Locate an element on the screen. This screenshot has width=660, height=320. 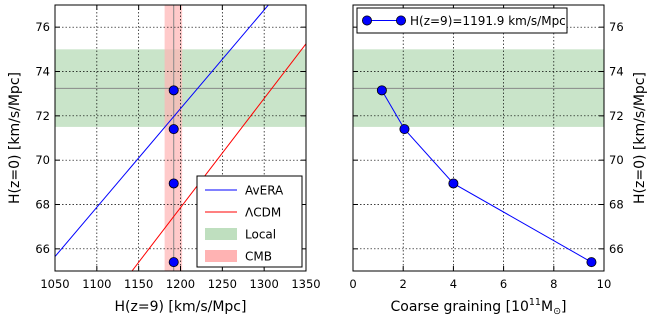
panel-left-x-tick-label: 1250 is located at coordinates (222, 284).